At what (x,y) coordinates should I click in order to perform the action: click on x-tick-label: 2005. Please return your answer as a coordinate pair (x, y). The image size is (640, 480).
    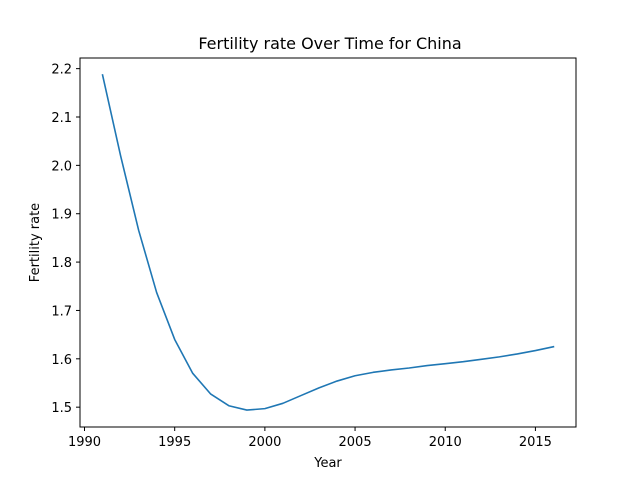
    Looking at the image, I should click on (355, 442).